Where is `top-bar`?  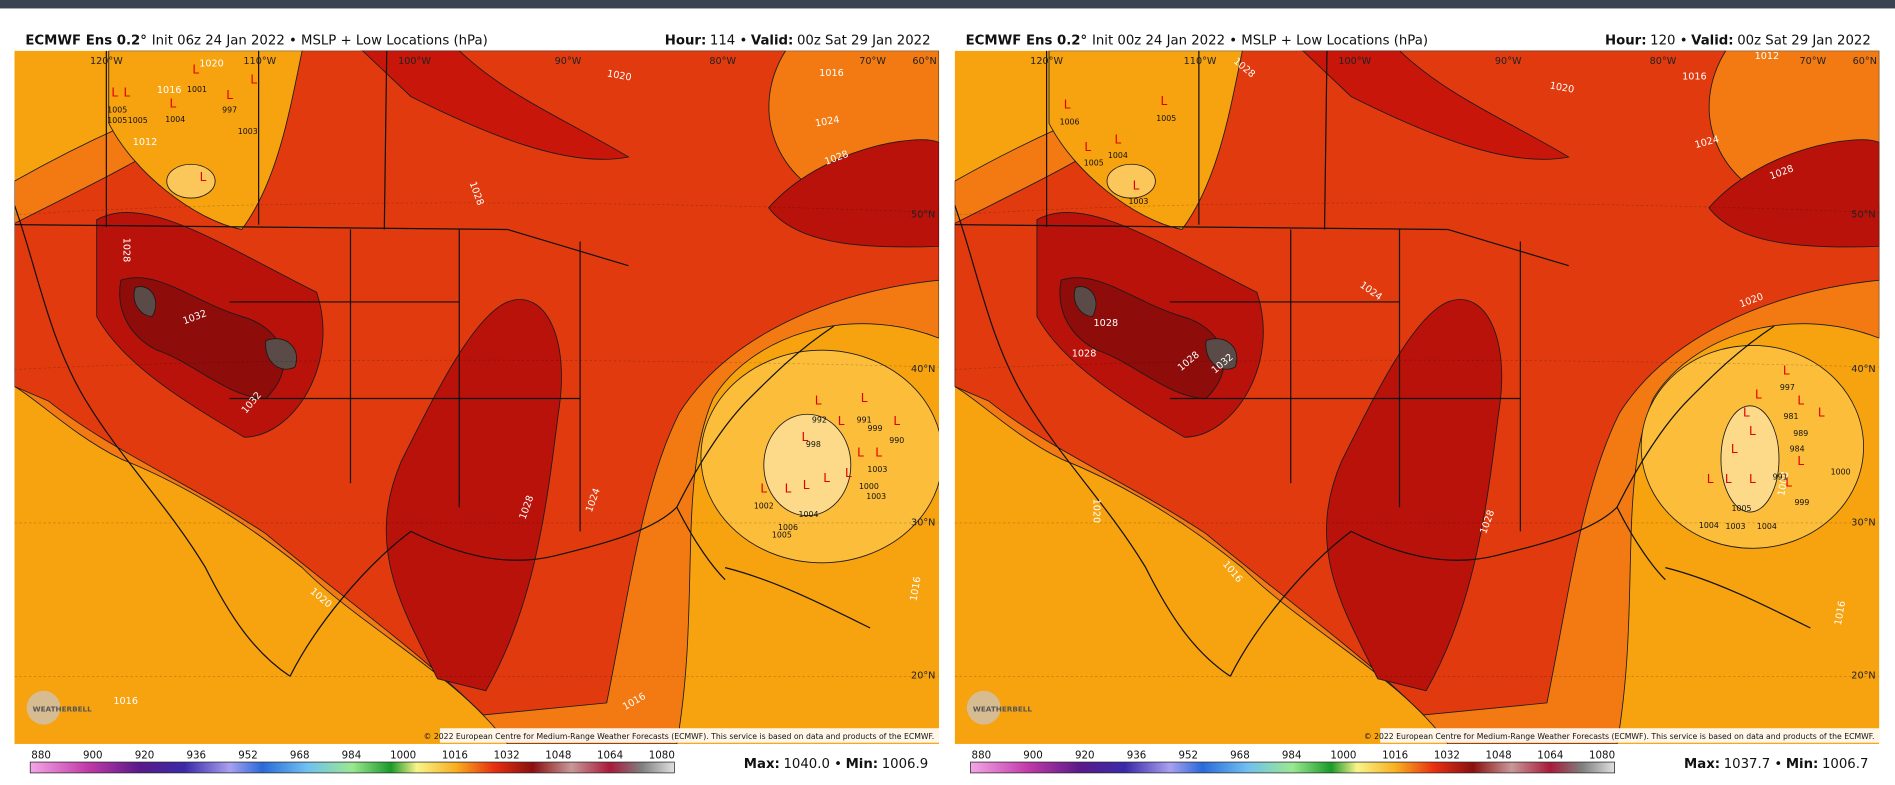 top-bar is located at coordinates (947, 4).